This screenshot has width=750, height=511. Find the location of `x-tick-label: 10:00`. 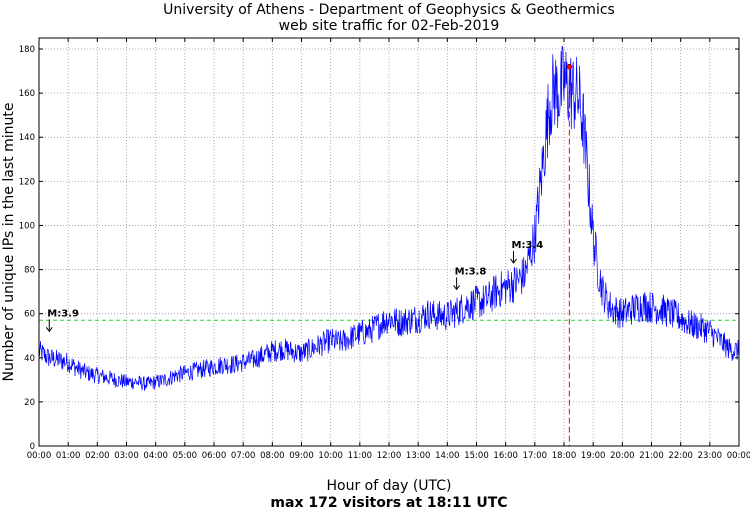

x-tick-label: 10:00 is located at coordinates (330, 456).